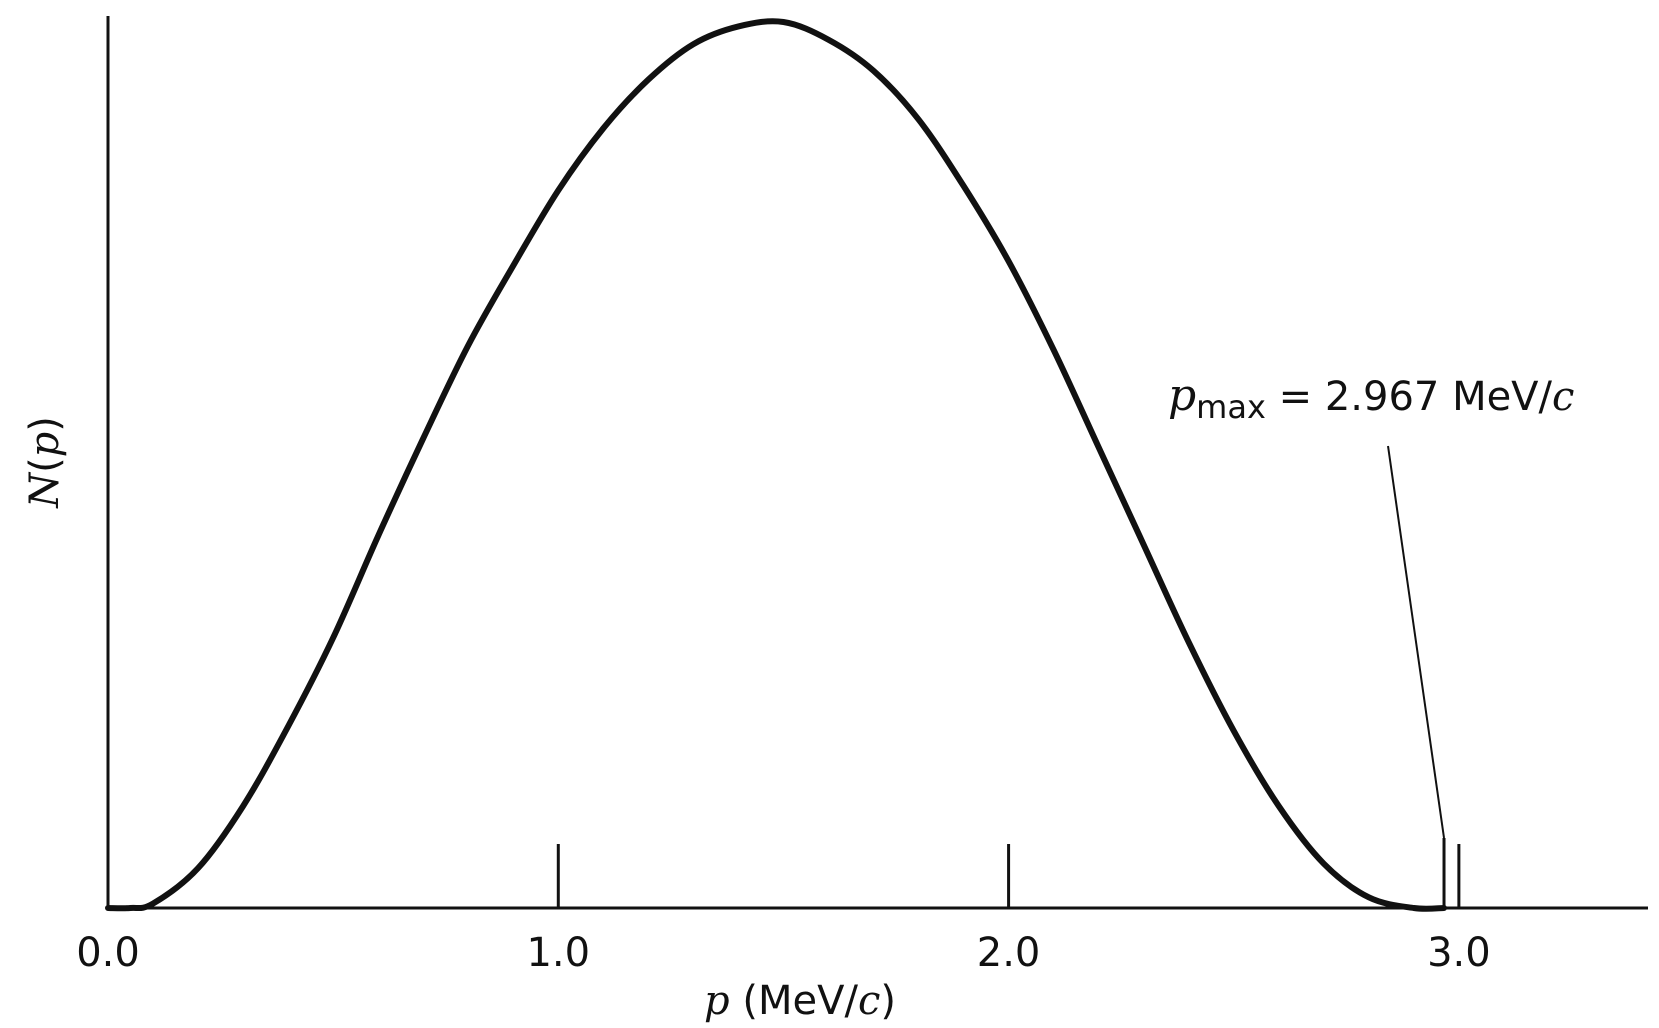 The height and width of the screenshot is (1028, 1659). What do you see at coordinates (888, 1001) in the screenshot?
I see `x-axis-label-unit-close: )` at bounding box center [888, 1001].